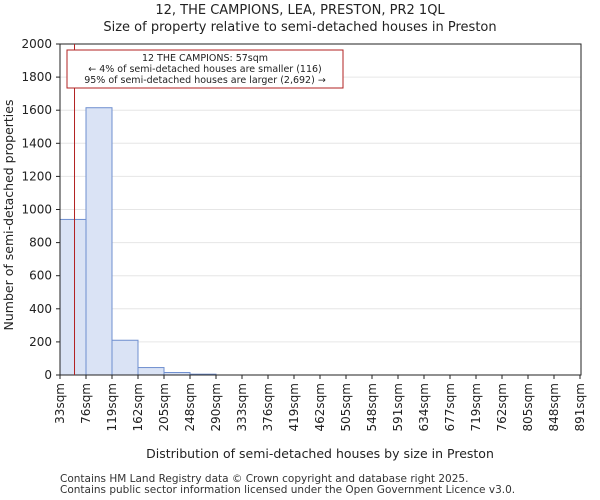 The image size is (600, 500). I want to click on y-tick-label: 600, so click(40, 276).